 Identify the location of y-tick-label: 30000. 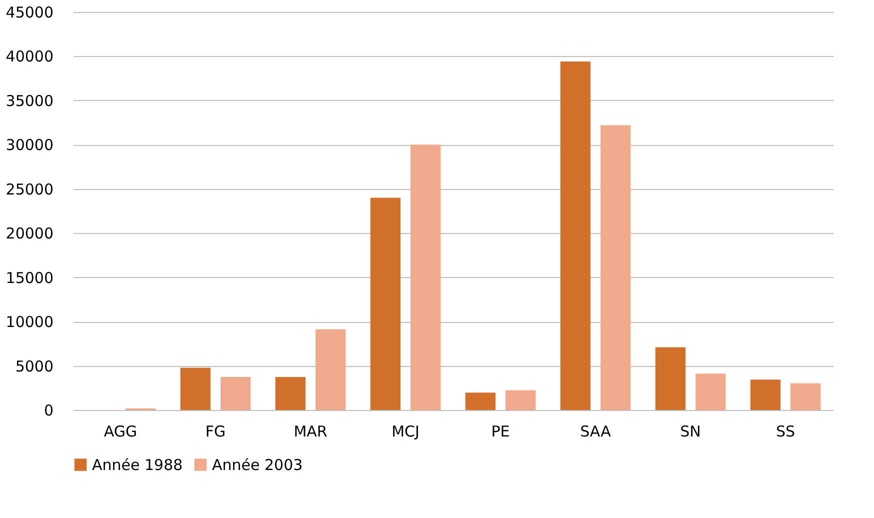
(30, 145).